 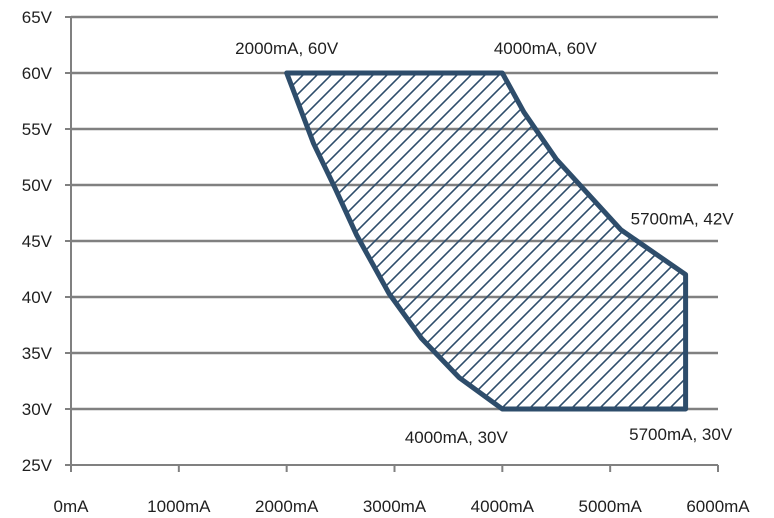 What do you see at coordinates (37, 185) in the screenshot?
I see `y-tick-label: 50V` at bounding box center [37, 185].